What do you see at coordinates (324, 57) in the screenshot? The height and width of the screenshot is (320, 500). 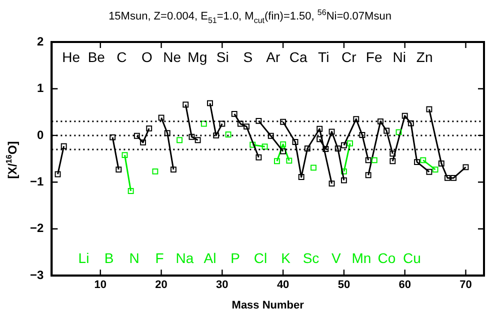 I see `annotation: Ti` at bounding box center [324, 57].